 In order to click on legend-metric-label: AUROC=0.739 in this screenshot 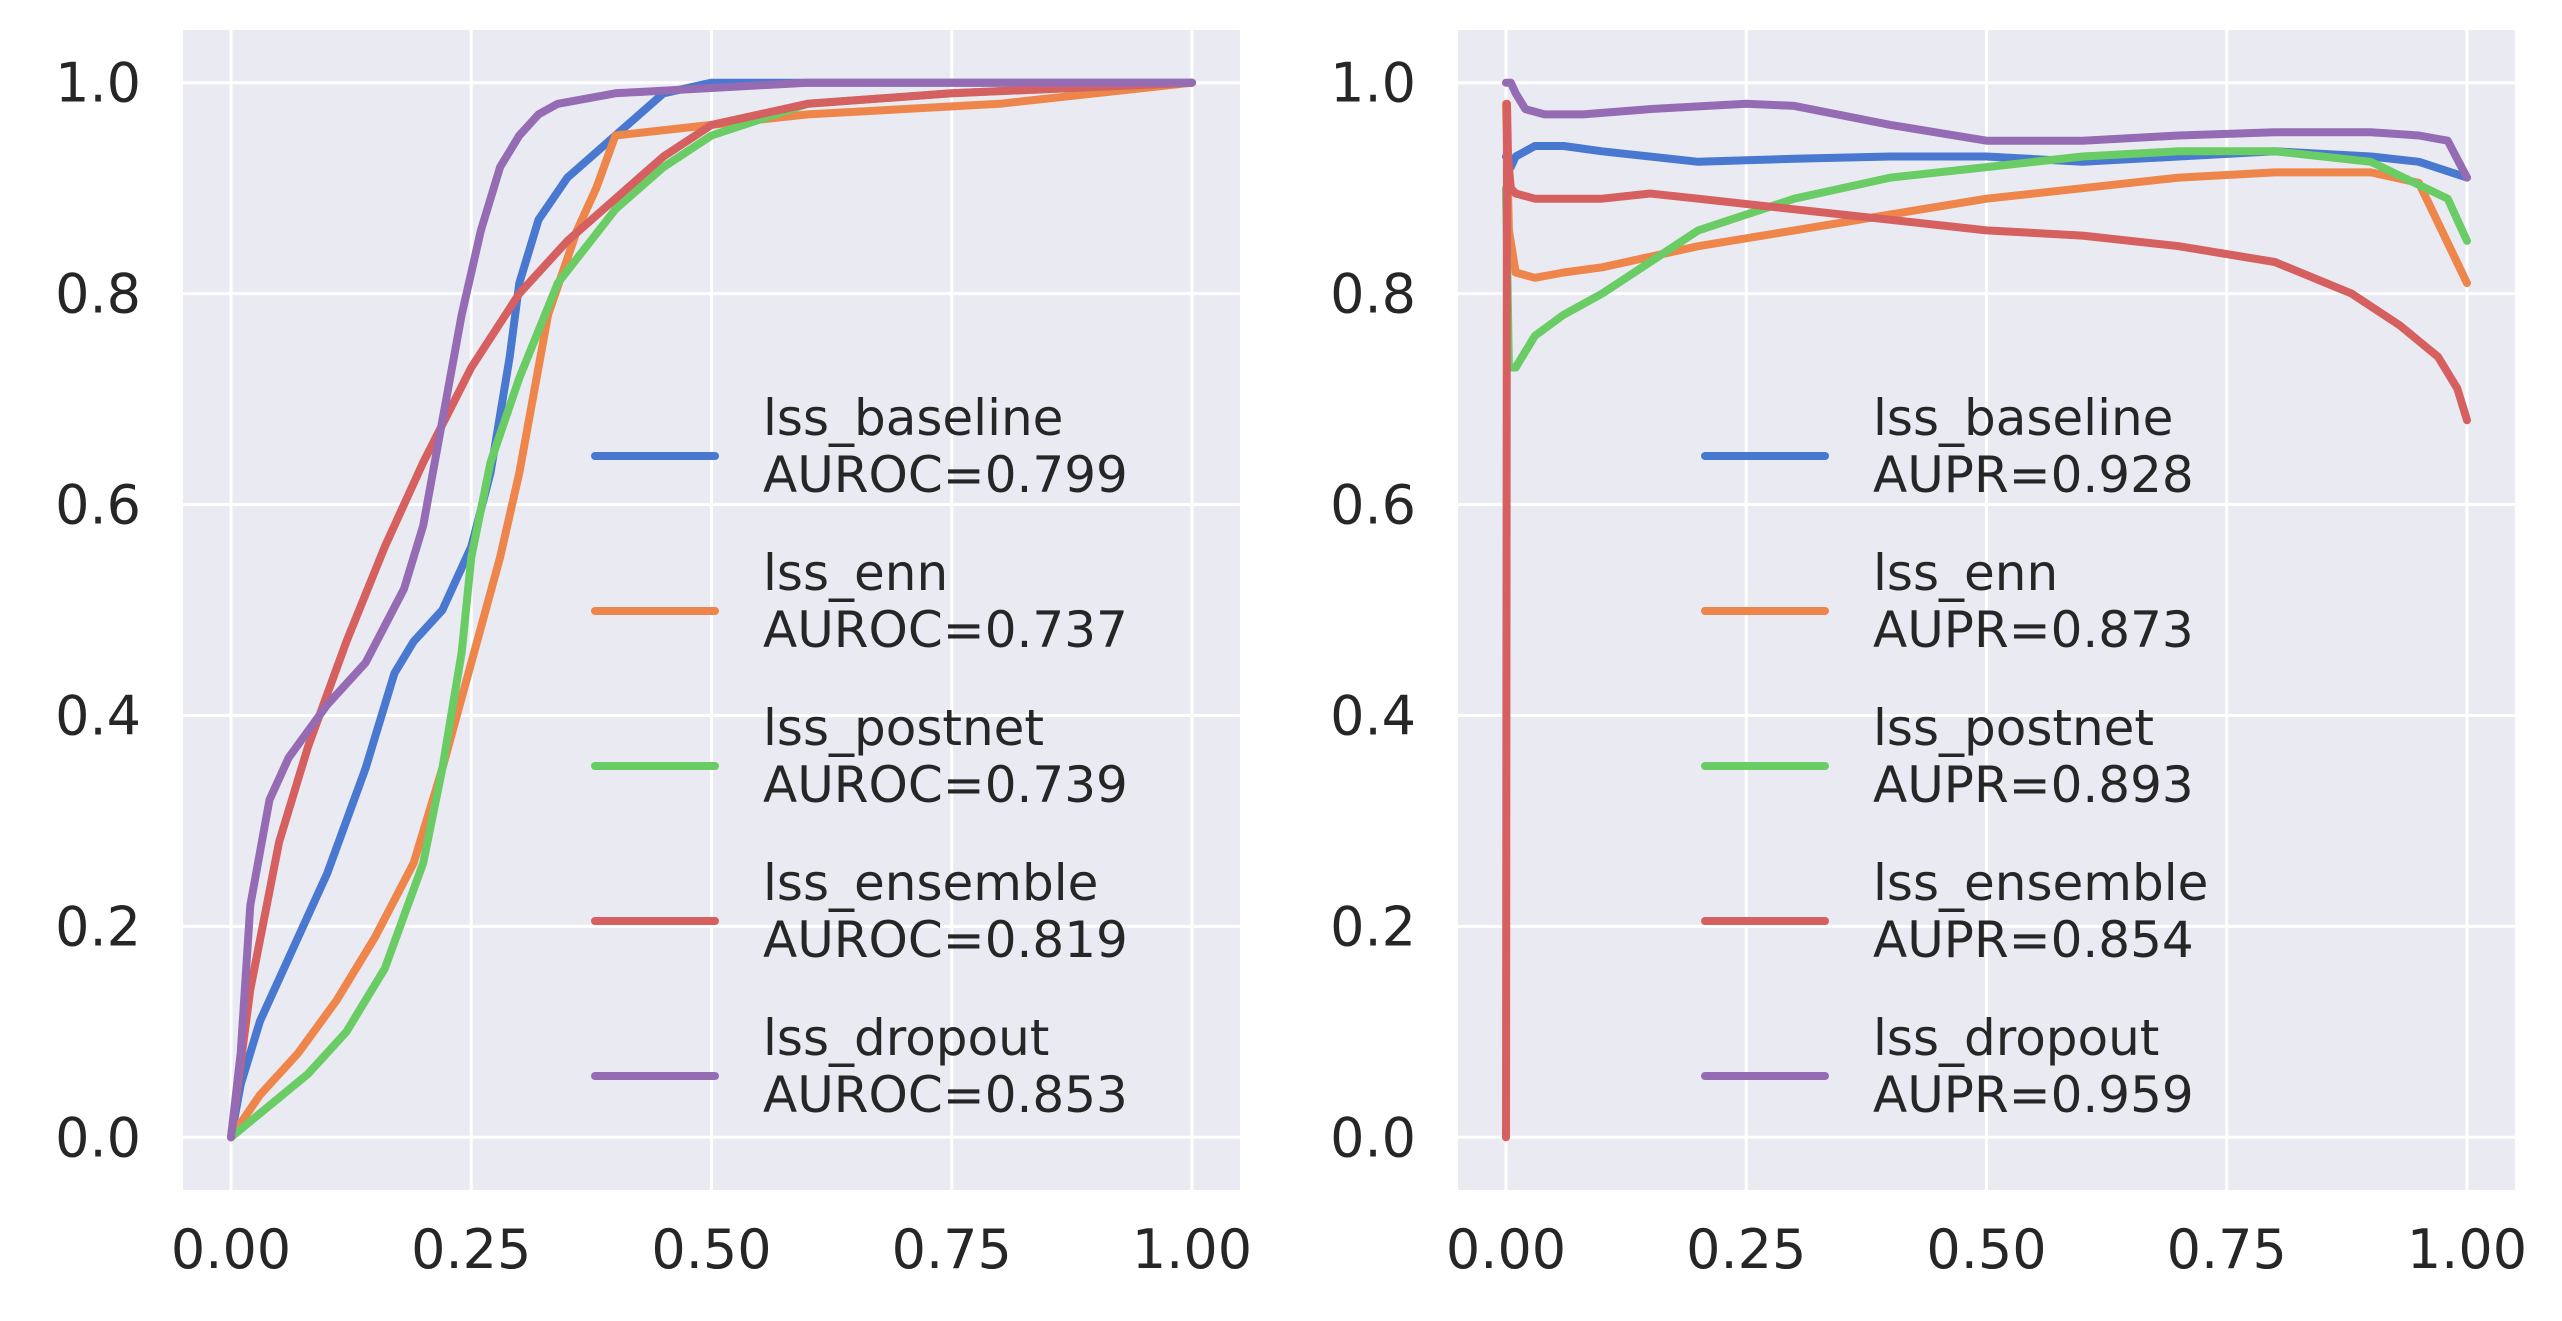, I will do `click(945, 785)`.